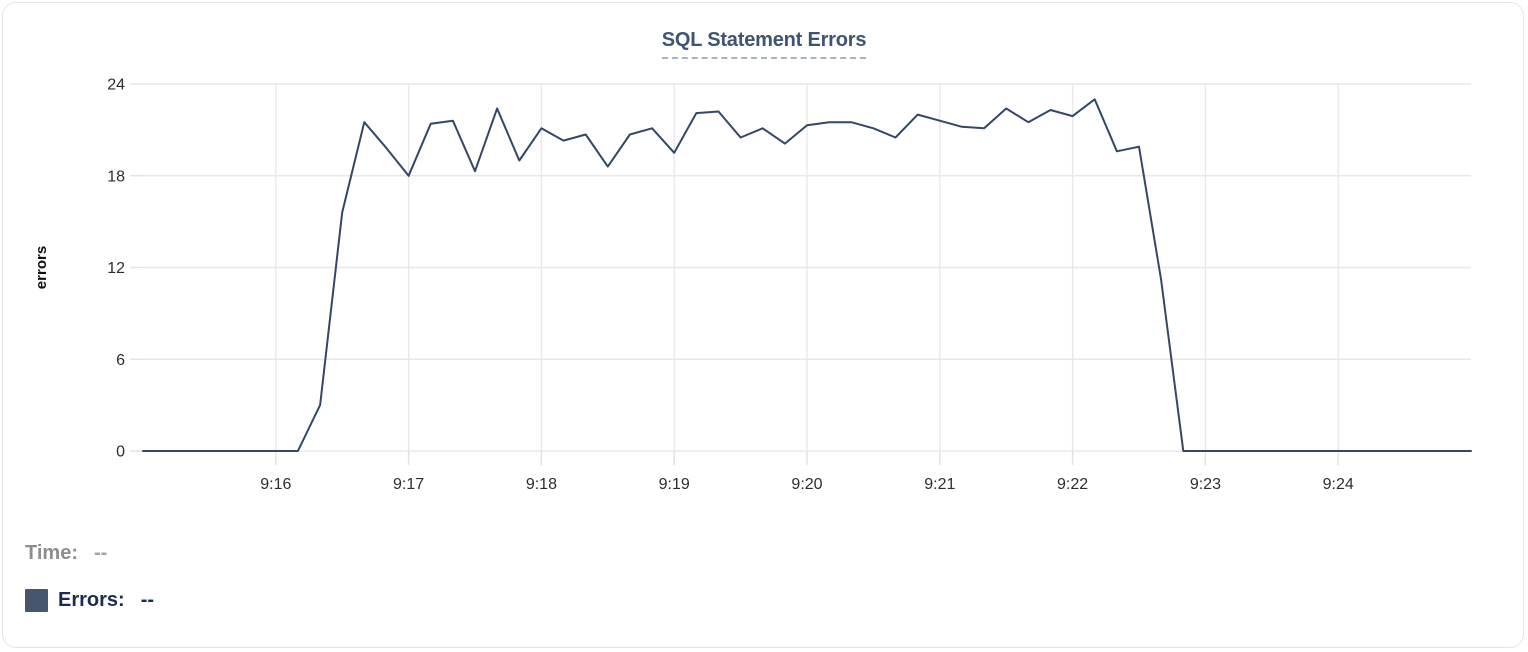 The height and width of the screenshot is (652, 1528). I want to click on x-tick-label: 9:21, so click(939, 484).